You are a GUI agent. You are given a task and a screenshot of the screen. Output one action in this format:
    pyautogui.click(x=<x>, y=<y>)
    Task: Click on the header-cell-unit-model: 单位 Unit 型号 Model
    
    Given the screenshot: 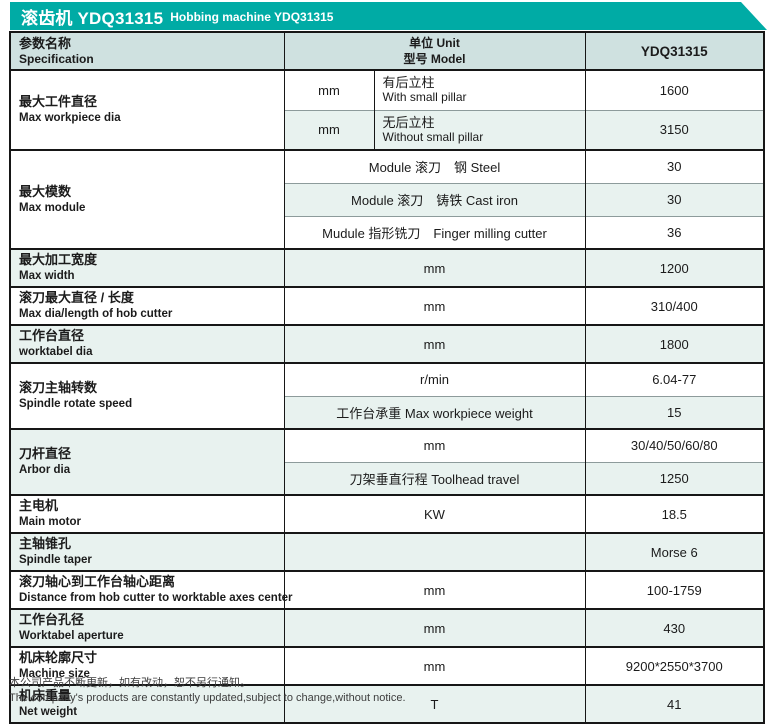 What is the action you would take?
    pyautogui.click(x=434, y=51)
    